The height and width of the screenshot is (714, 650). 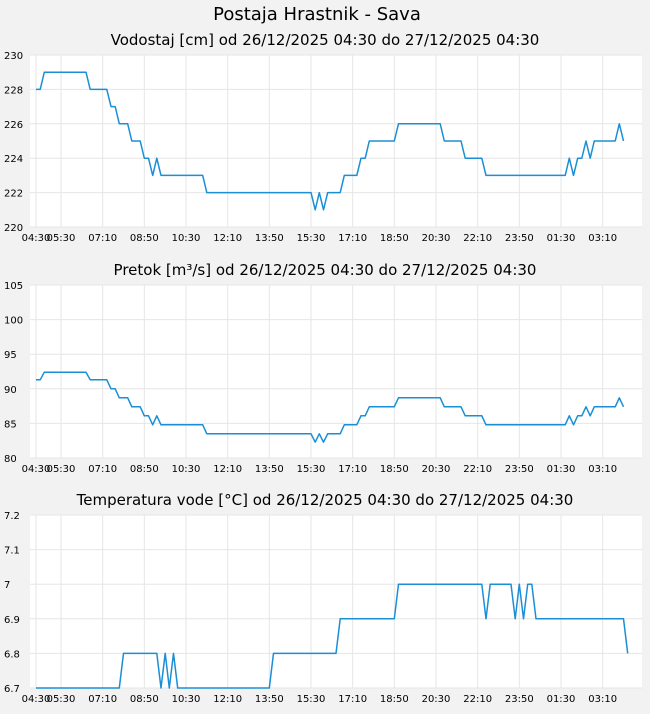 What do you see at coordinates (12, 620) in the screenshot?
I see `y-tick-label: 6.9` at bounding box center [12, 620].